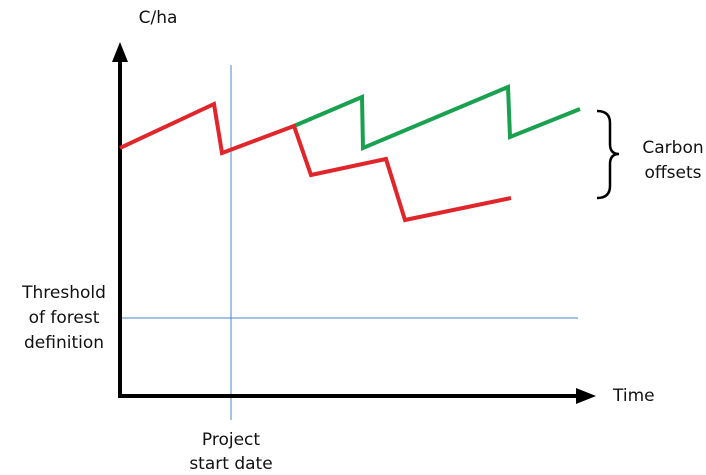  I want to click on carbon-offsets-brace-icon, so click(608, 154).